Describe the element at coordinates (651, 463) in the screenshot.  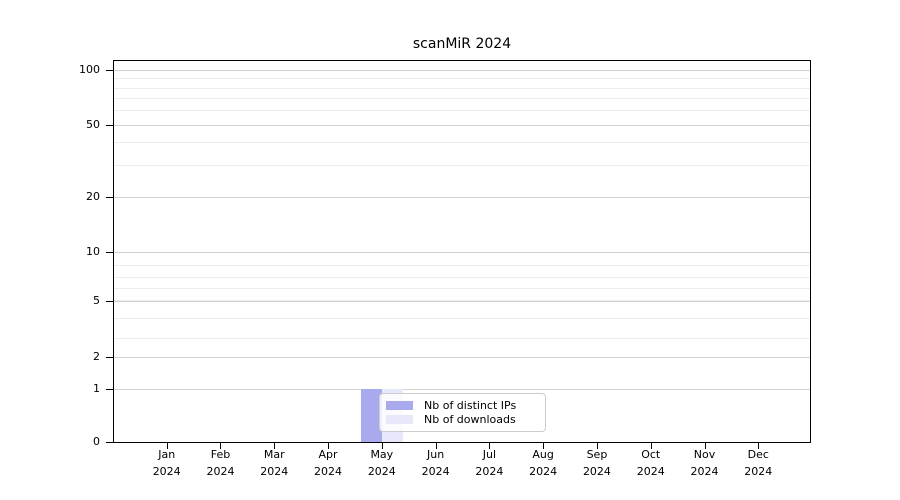
I see `x-tick-label: Oct 2024` at that location.